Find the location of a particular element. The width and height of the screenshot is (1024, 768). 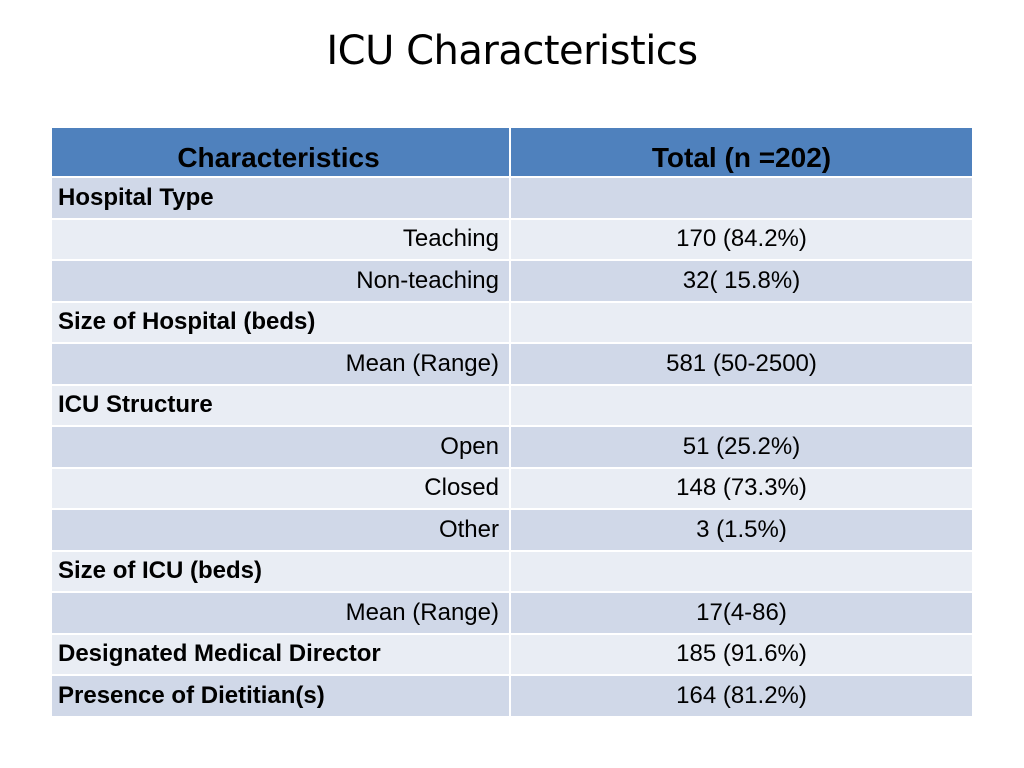

column-header-characteristics: Characteristics is located at coordinates (281, 153).